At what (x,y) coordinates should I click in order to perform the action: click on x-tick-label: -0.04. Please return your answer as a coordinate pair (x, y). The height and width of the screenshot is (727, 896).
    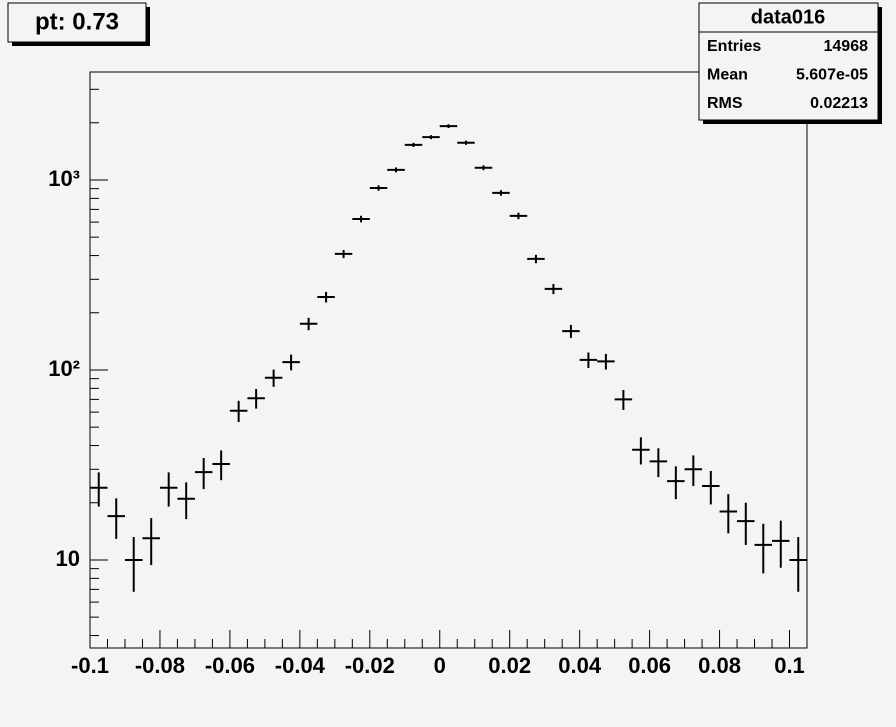
    Looking at the image, I should click on (300, 665).